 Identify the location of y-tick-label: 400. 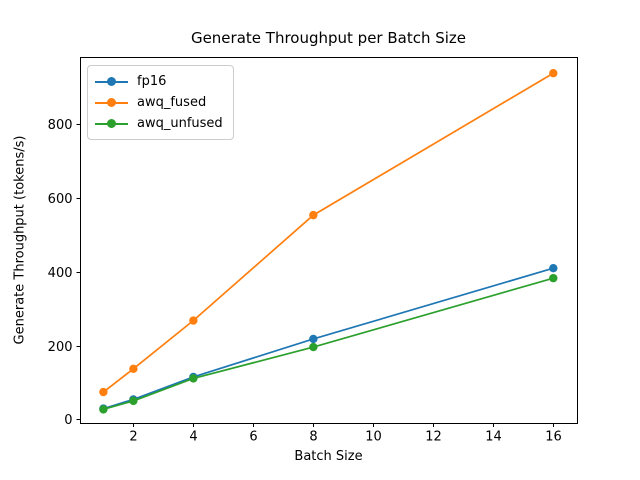
(60, 273).